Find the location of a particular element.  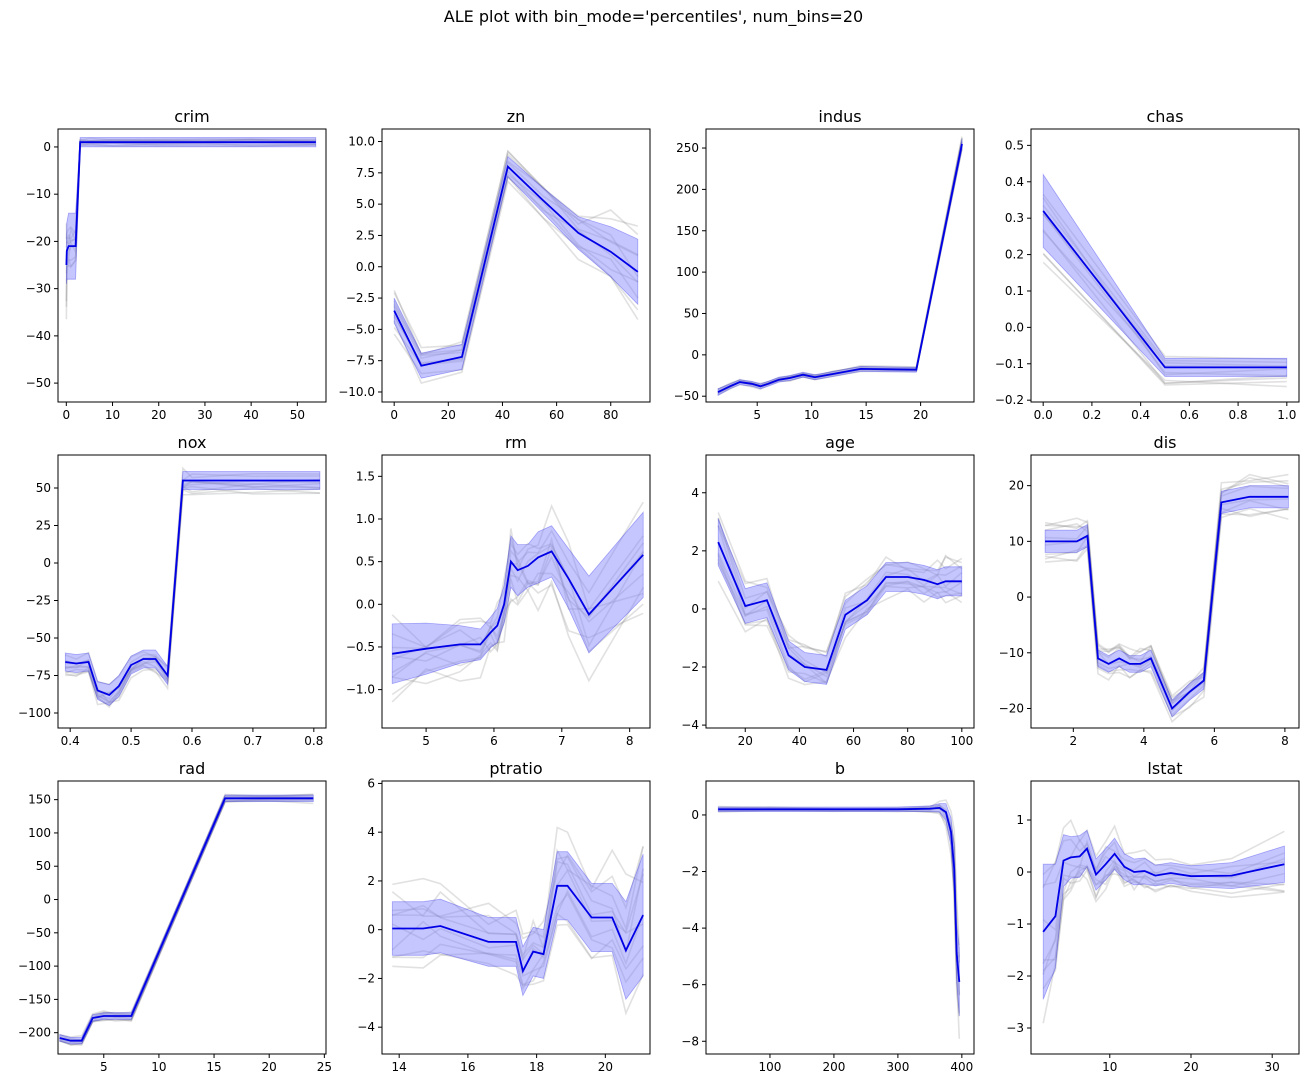

y-tick-label: 0.0 is located at coordinates (365, 604).